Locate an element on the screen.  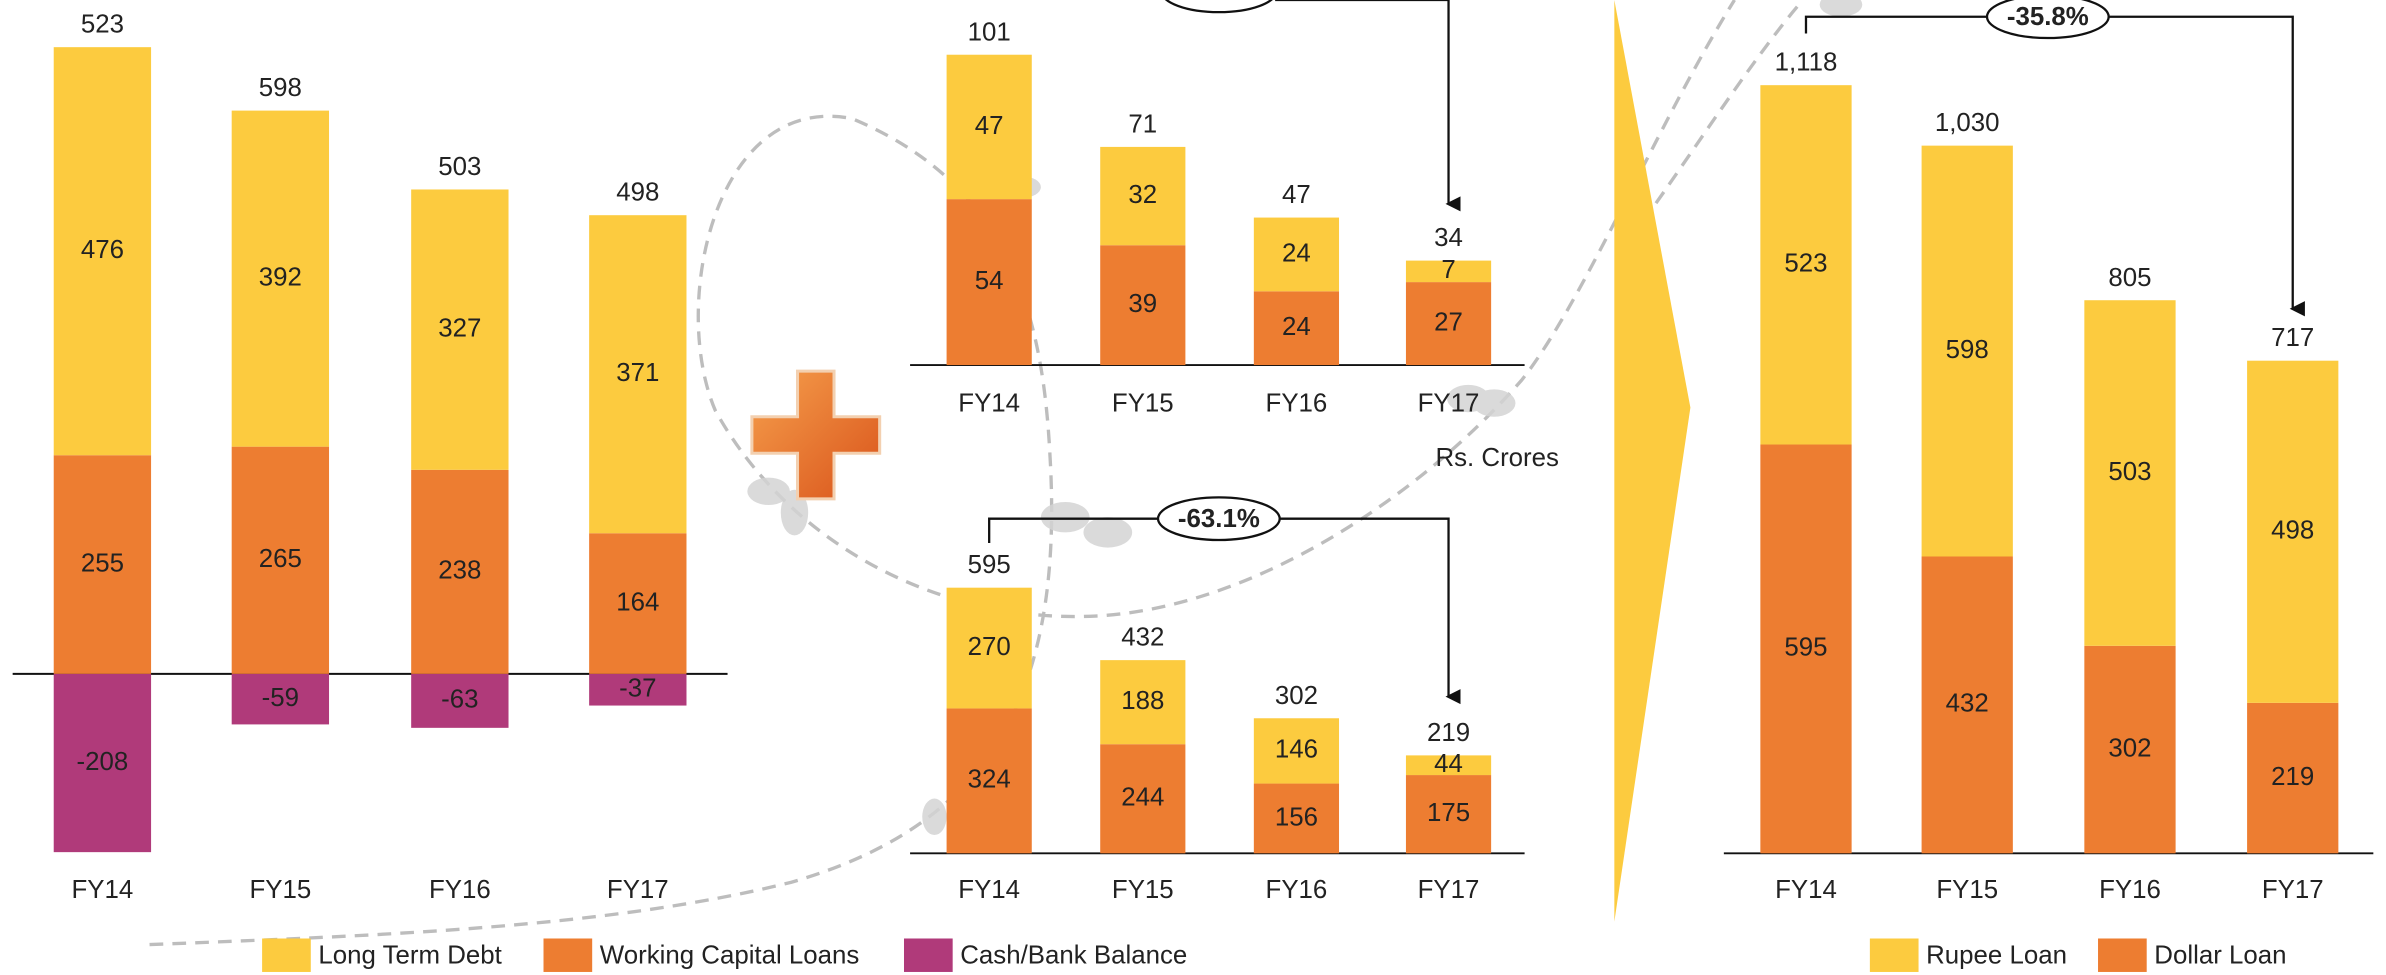
data-label: 324 is located at coordinates (989, 780).